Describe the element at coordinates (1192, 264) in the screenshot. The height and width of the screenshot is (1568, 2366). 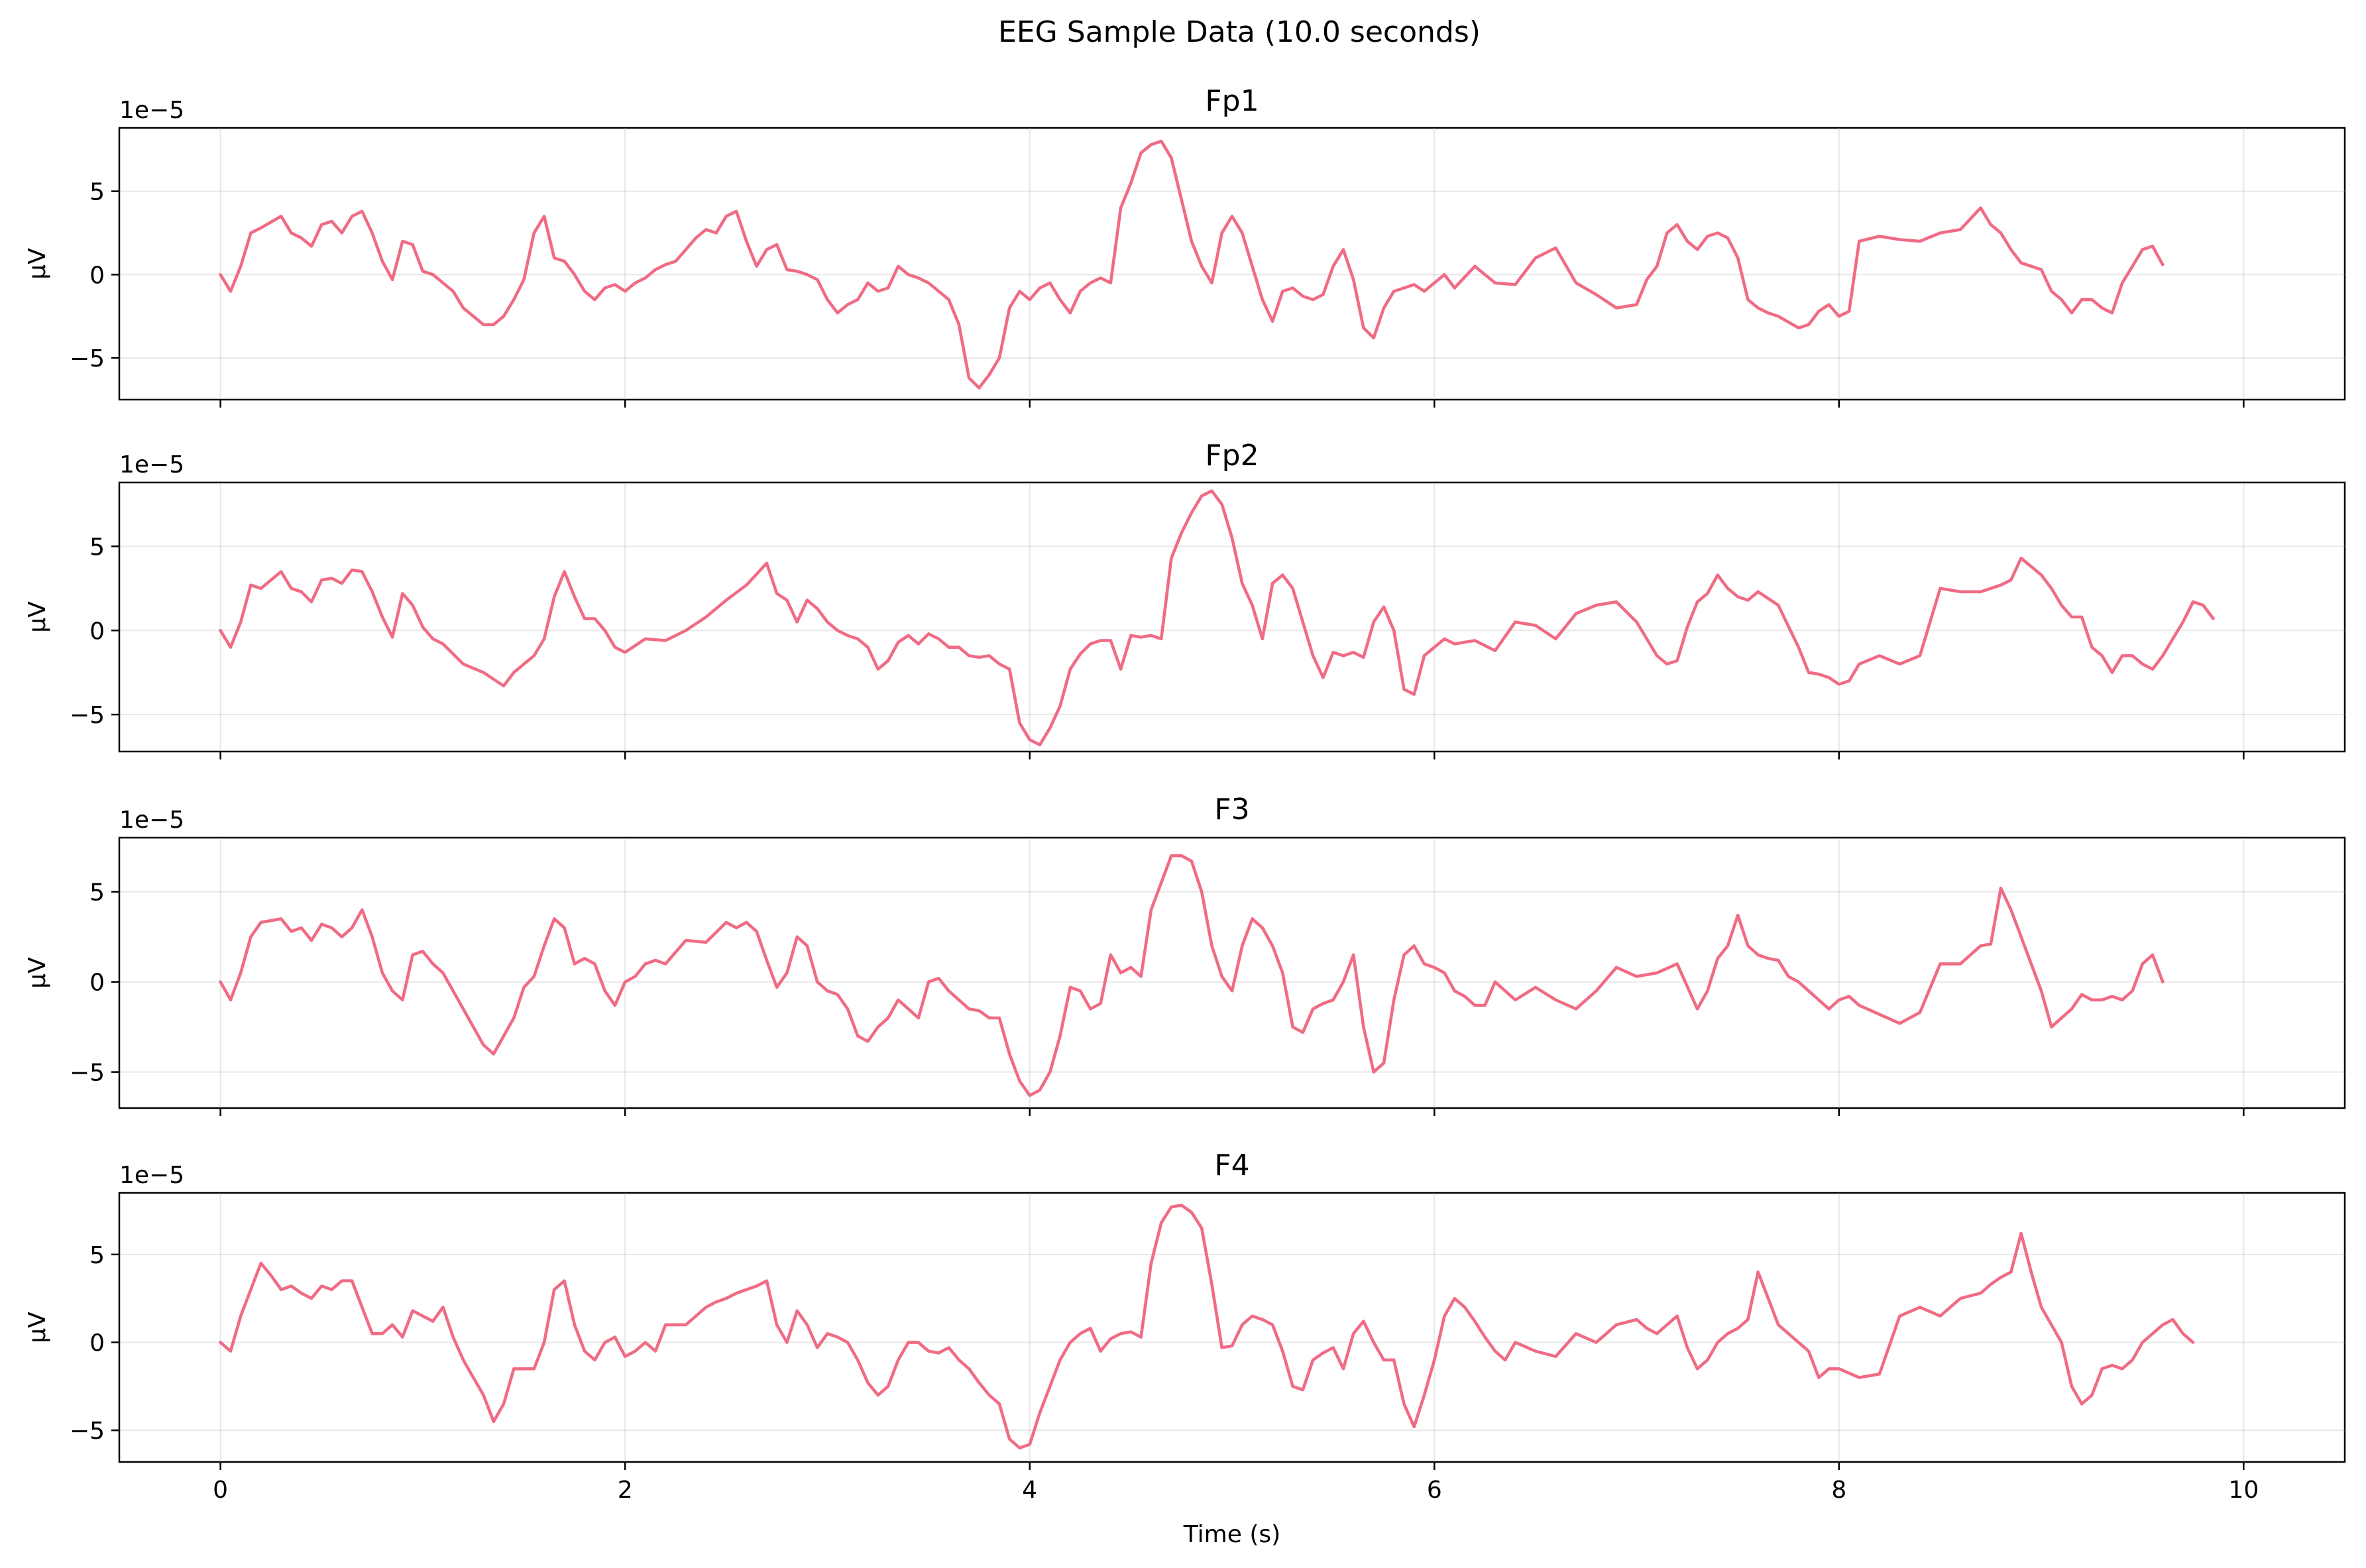
I see `eeg-trace-fp1` at that location.